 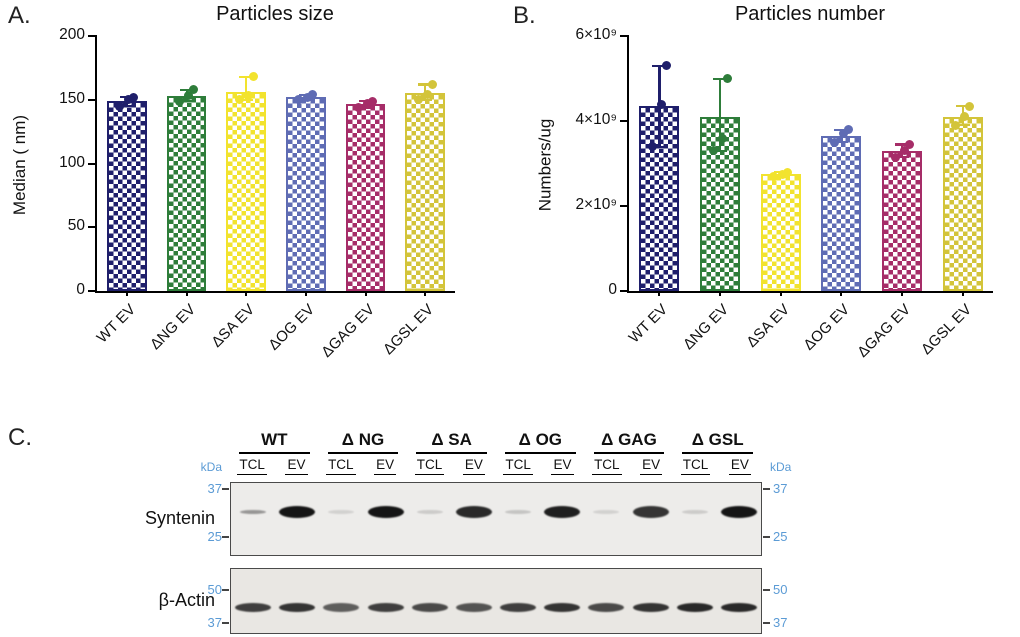 What do you see at coordinates (496, 601) in the screenshot?
I see `beta-actin-blot-image` at bounding box center [496, 601].